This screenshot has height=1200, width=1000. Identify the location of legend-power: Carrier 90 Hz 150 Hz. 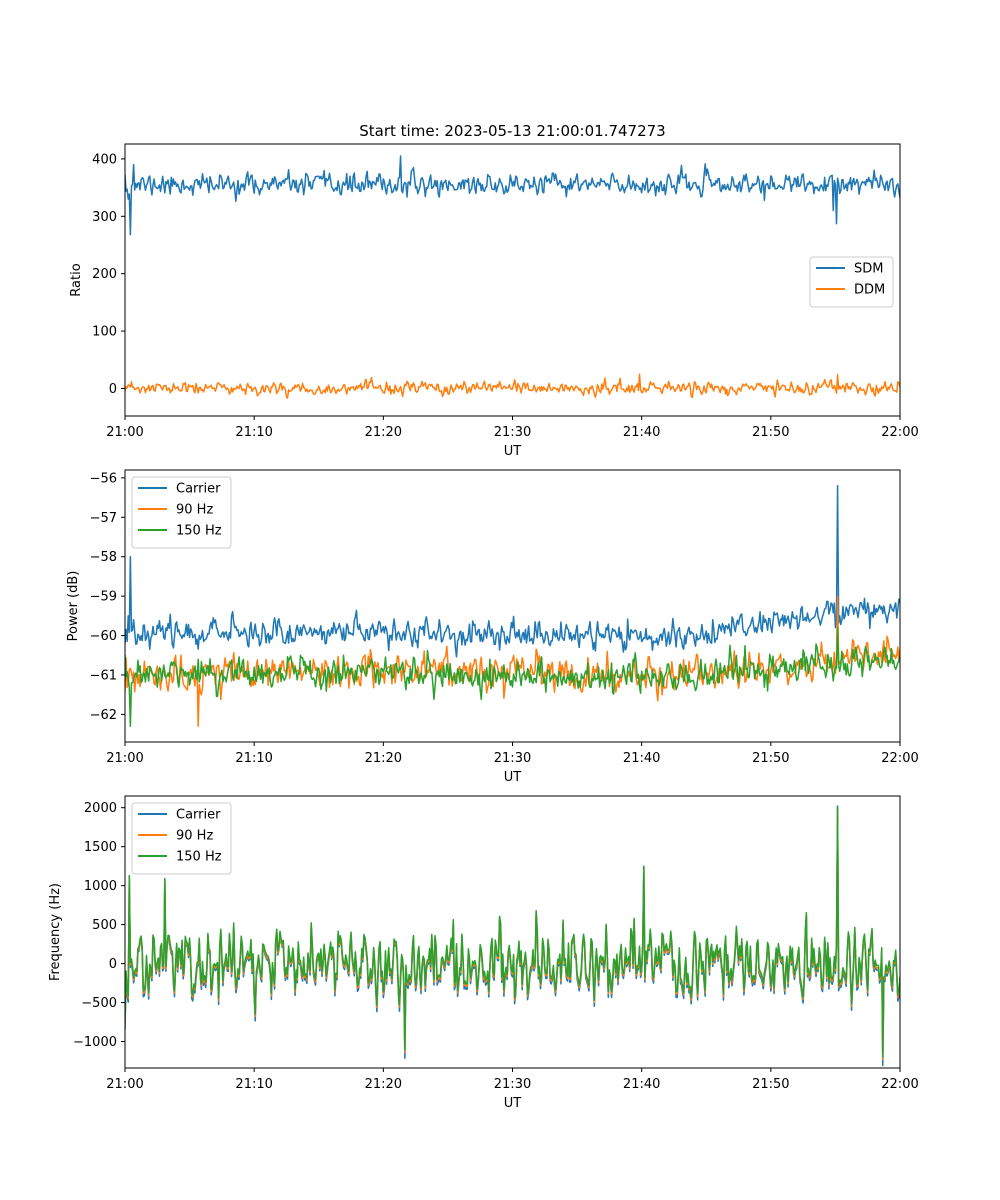
(181, 512).